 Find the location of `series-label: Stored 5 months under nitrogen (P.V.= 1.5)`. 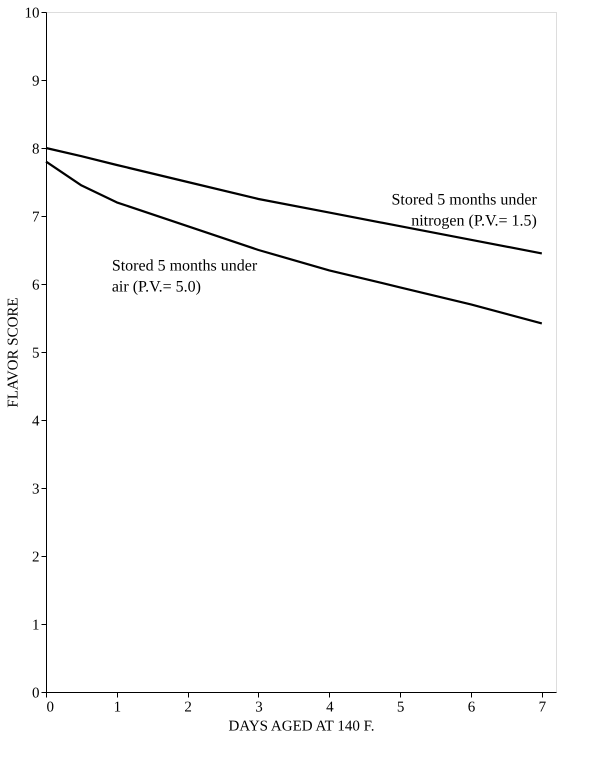

series-label: Stored 5 months under nitrogen (P.V.= 1.5) is located at coordinates (465, 210).